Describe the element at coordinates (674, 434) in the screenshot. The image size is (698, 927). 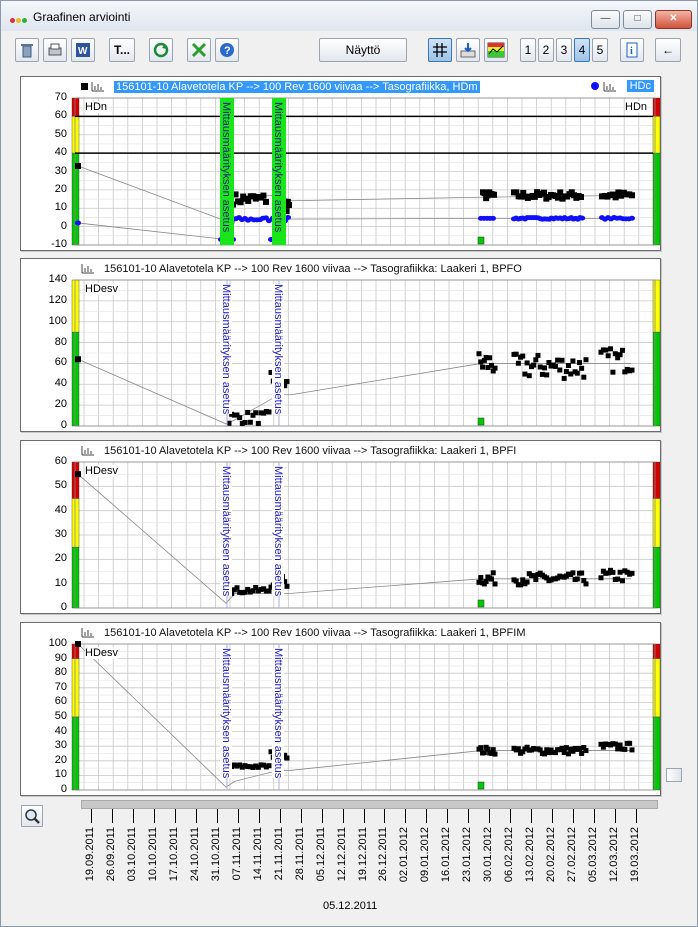
I see `vertical-scrollbar` at that location.